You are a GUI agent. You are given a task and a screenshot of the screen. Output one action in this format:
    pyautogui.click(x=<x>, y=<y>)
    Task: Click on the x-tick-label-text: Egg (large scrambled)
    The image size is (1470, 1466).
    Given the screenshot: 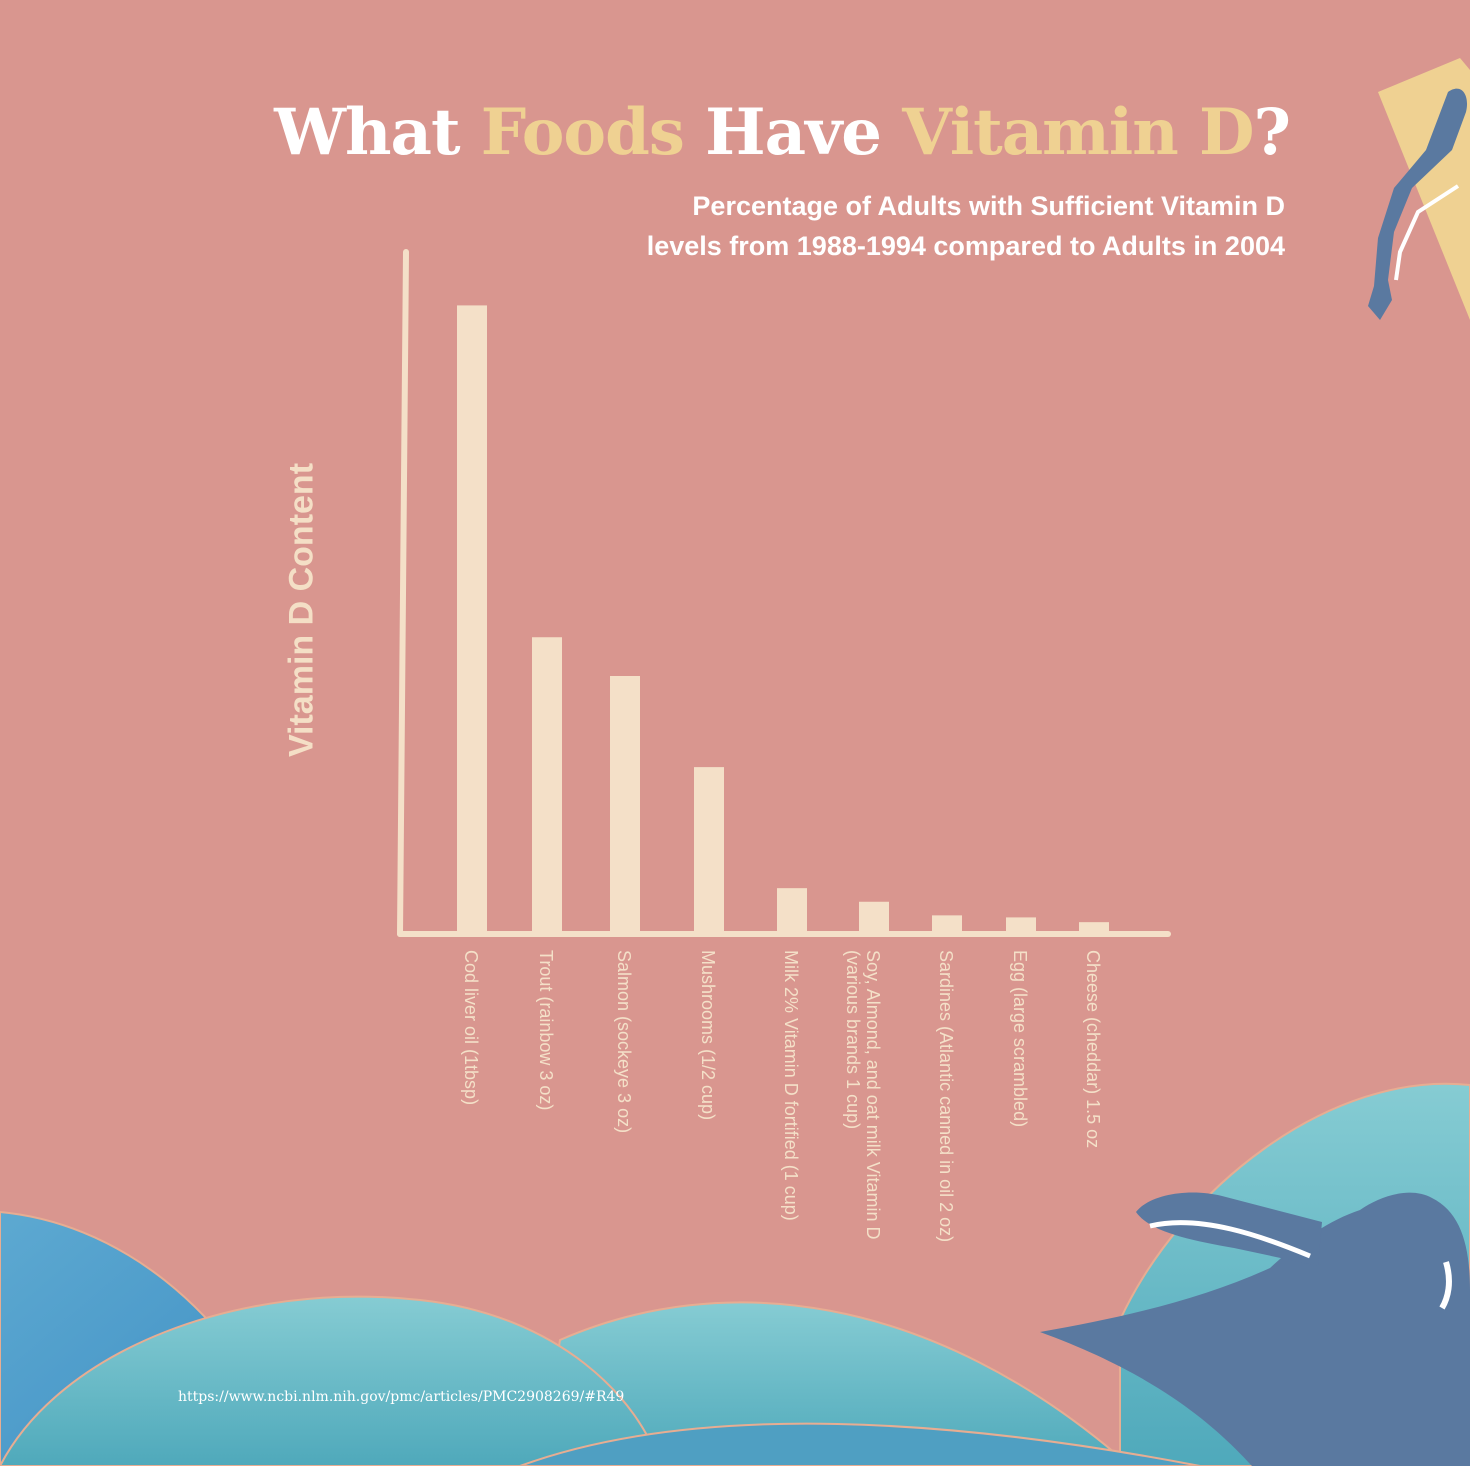 What is the action you would take?
    pyautogui.click(x=1020, y=1038)
    